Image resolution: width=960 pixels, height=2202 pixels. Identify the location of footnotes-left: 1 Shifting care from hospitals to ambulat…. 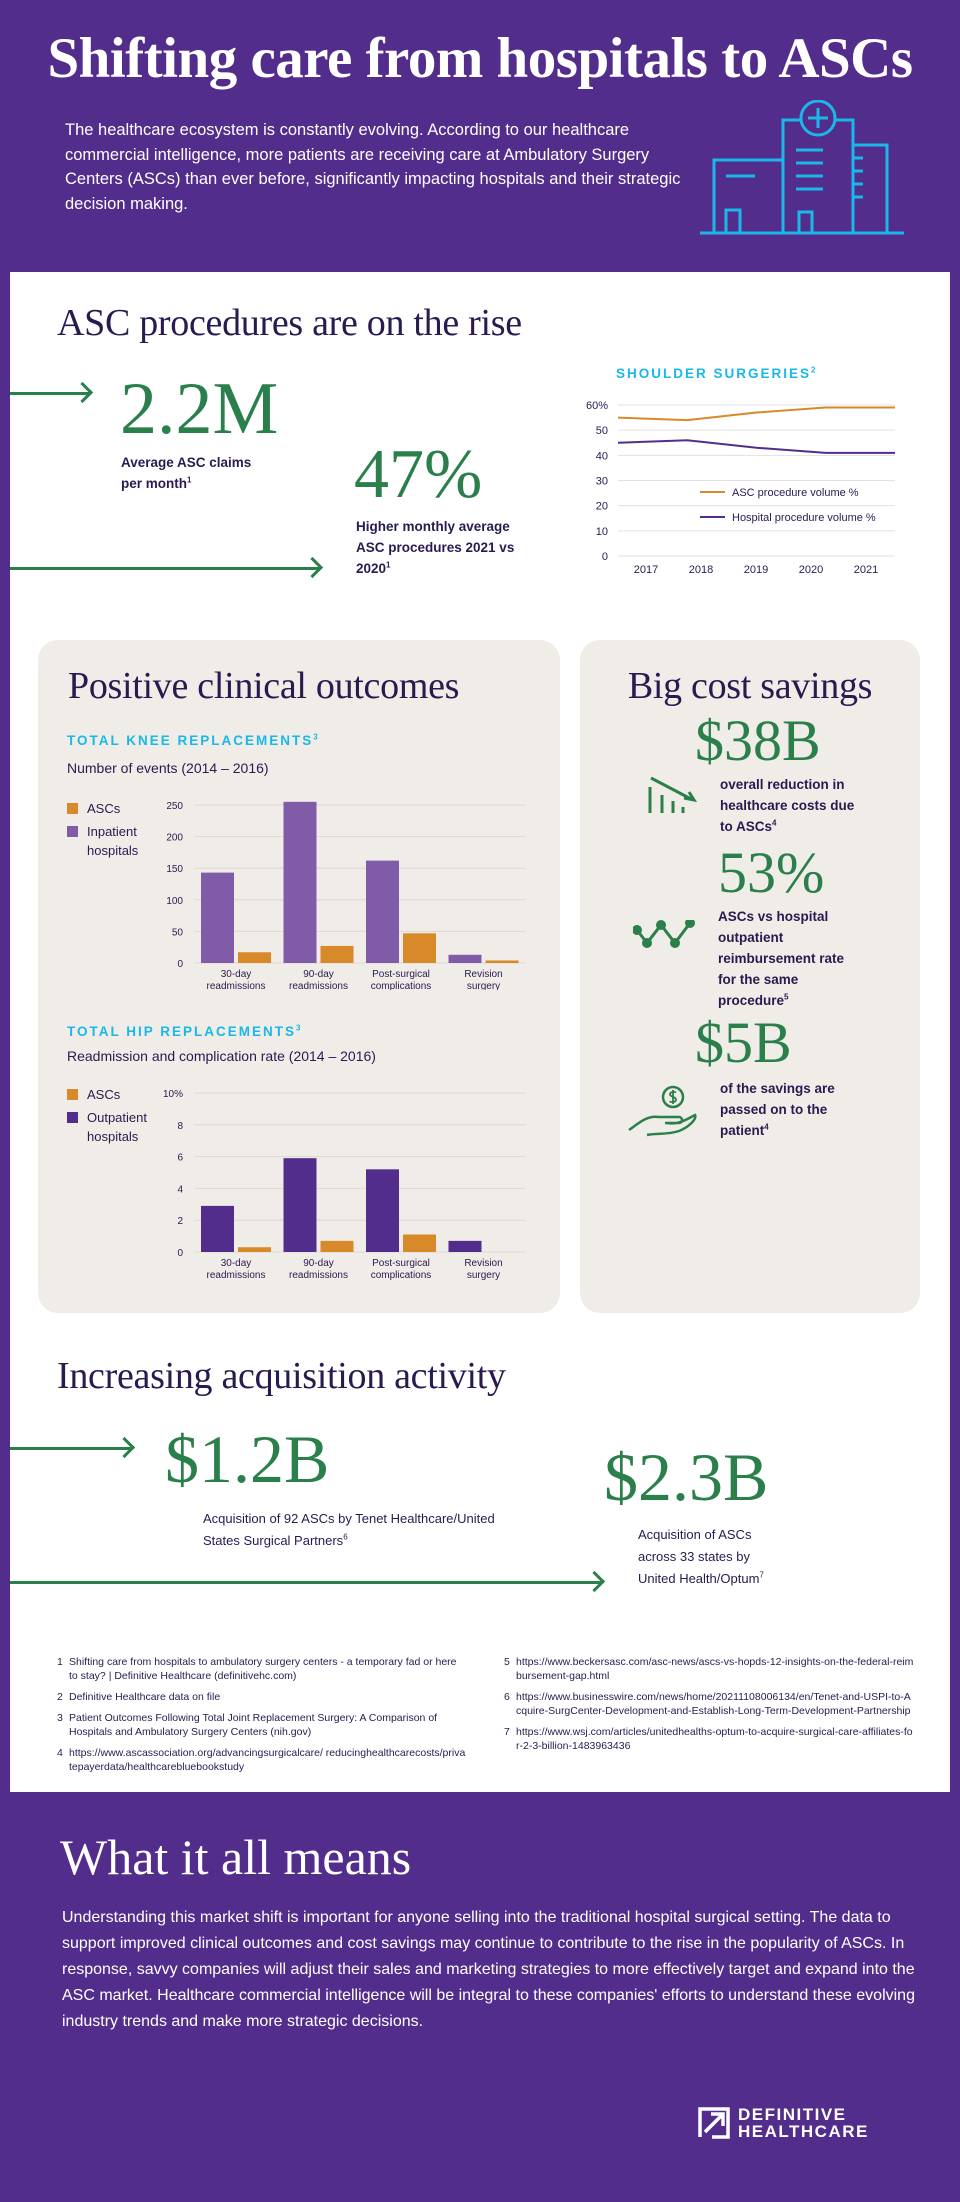
(262, 1718).